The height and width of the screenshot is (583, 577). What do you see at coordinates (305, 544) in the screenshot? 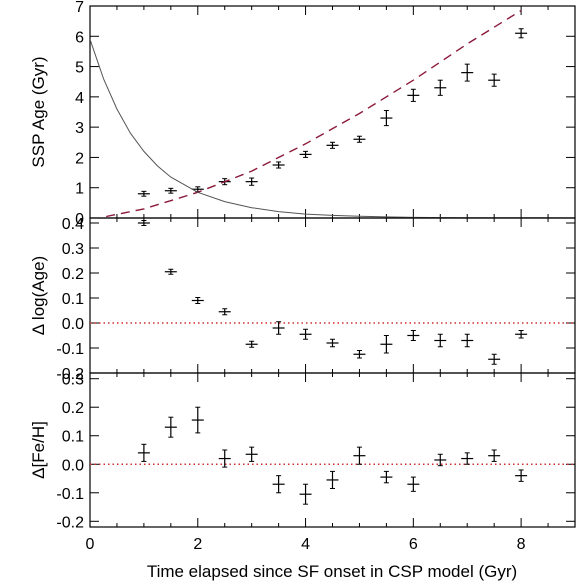
I see `x-tick-label: 4` at bounding box center [305, 544].